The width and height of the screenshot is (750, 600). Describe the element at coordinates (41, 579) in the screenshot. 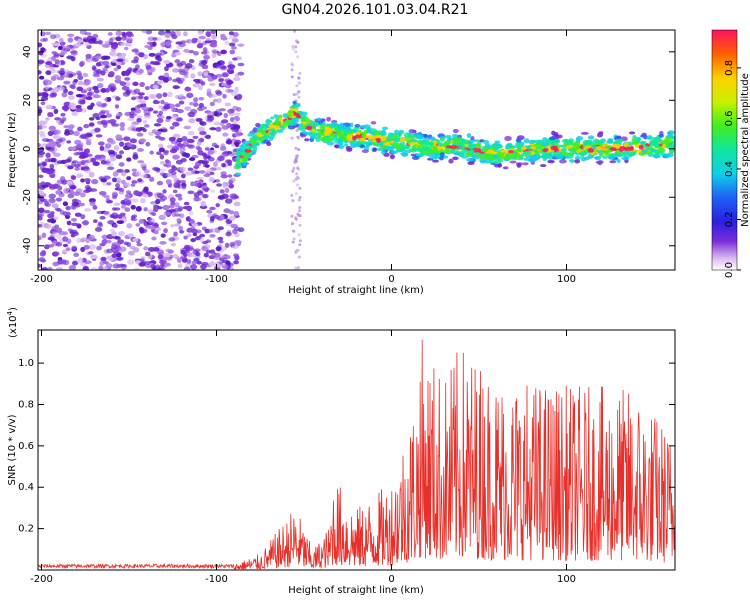

I see `x-tick-label: -200` at that location.